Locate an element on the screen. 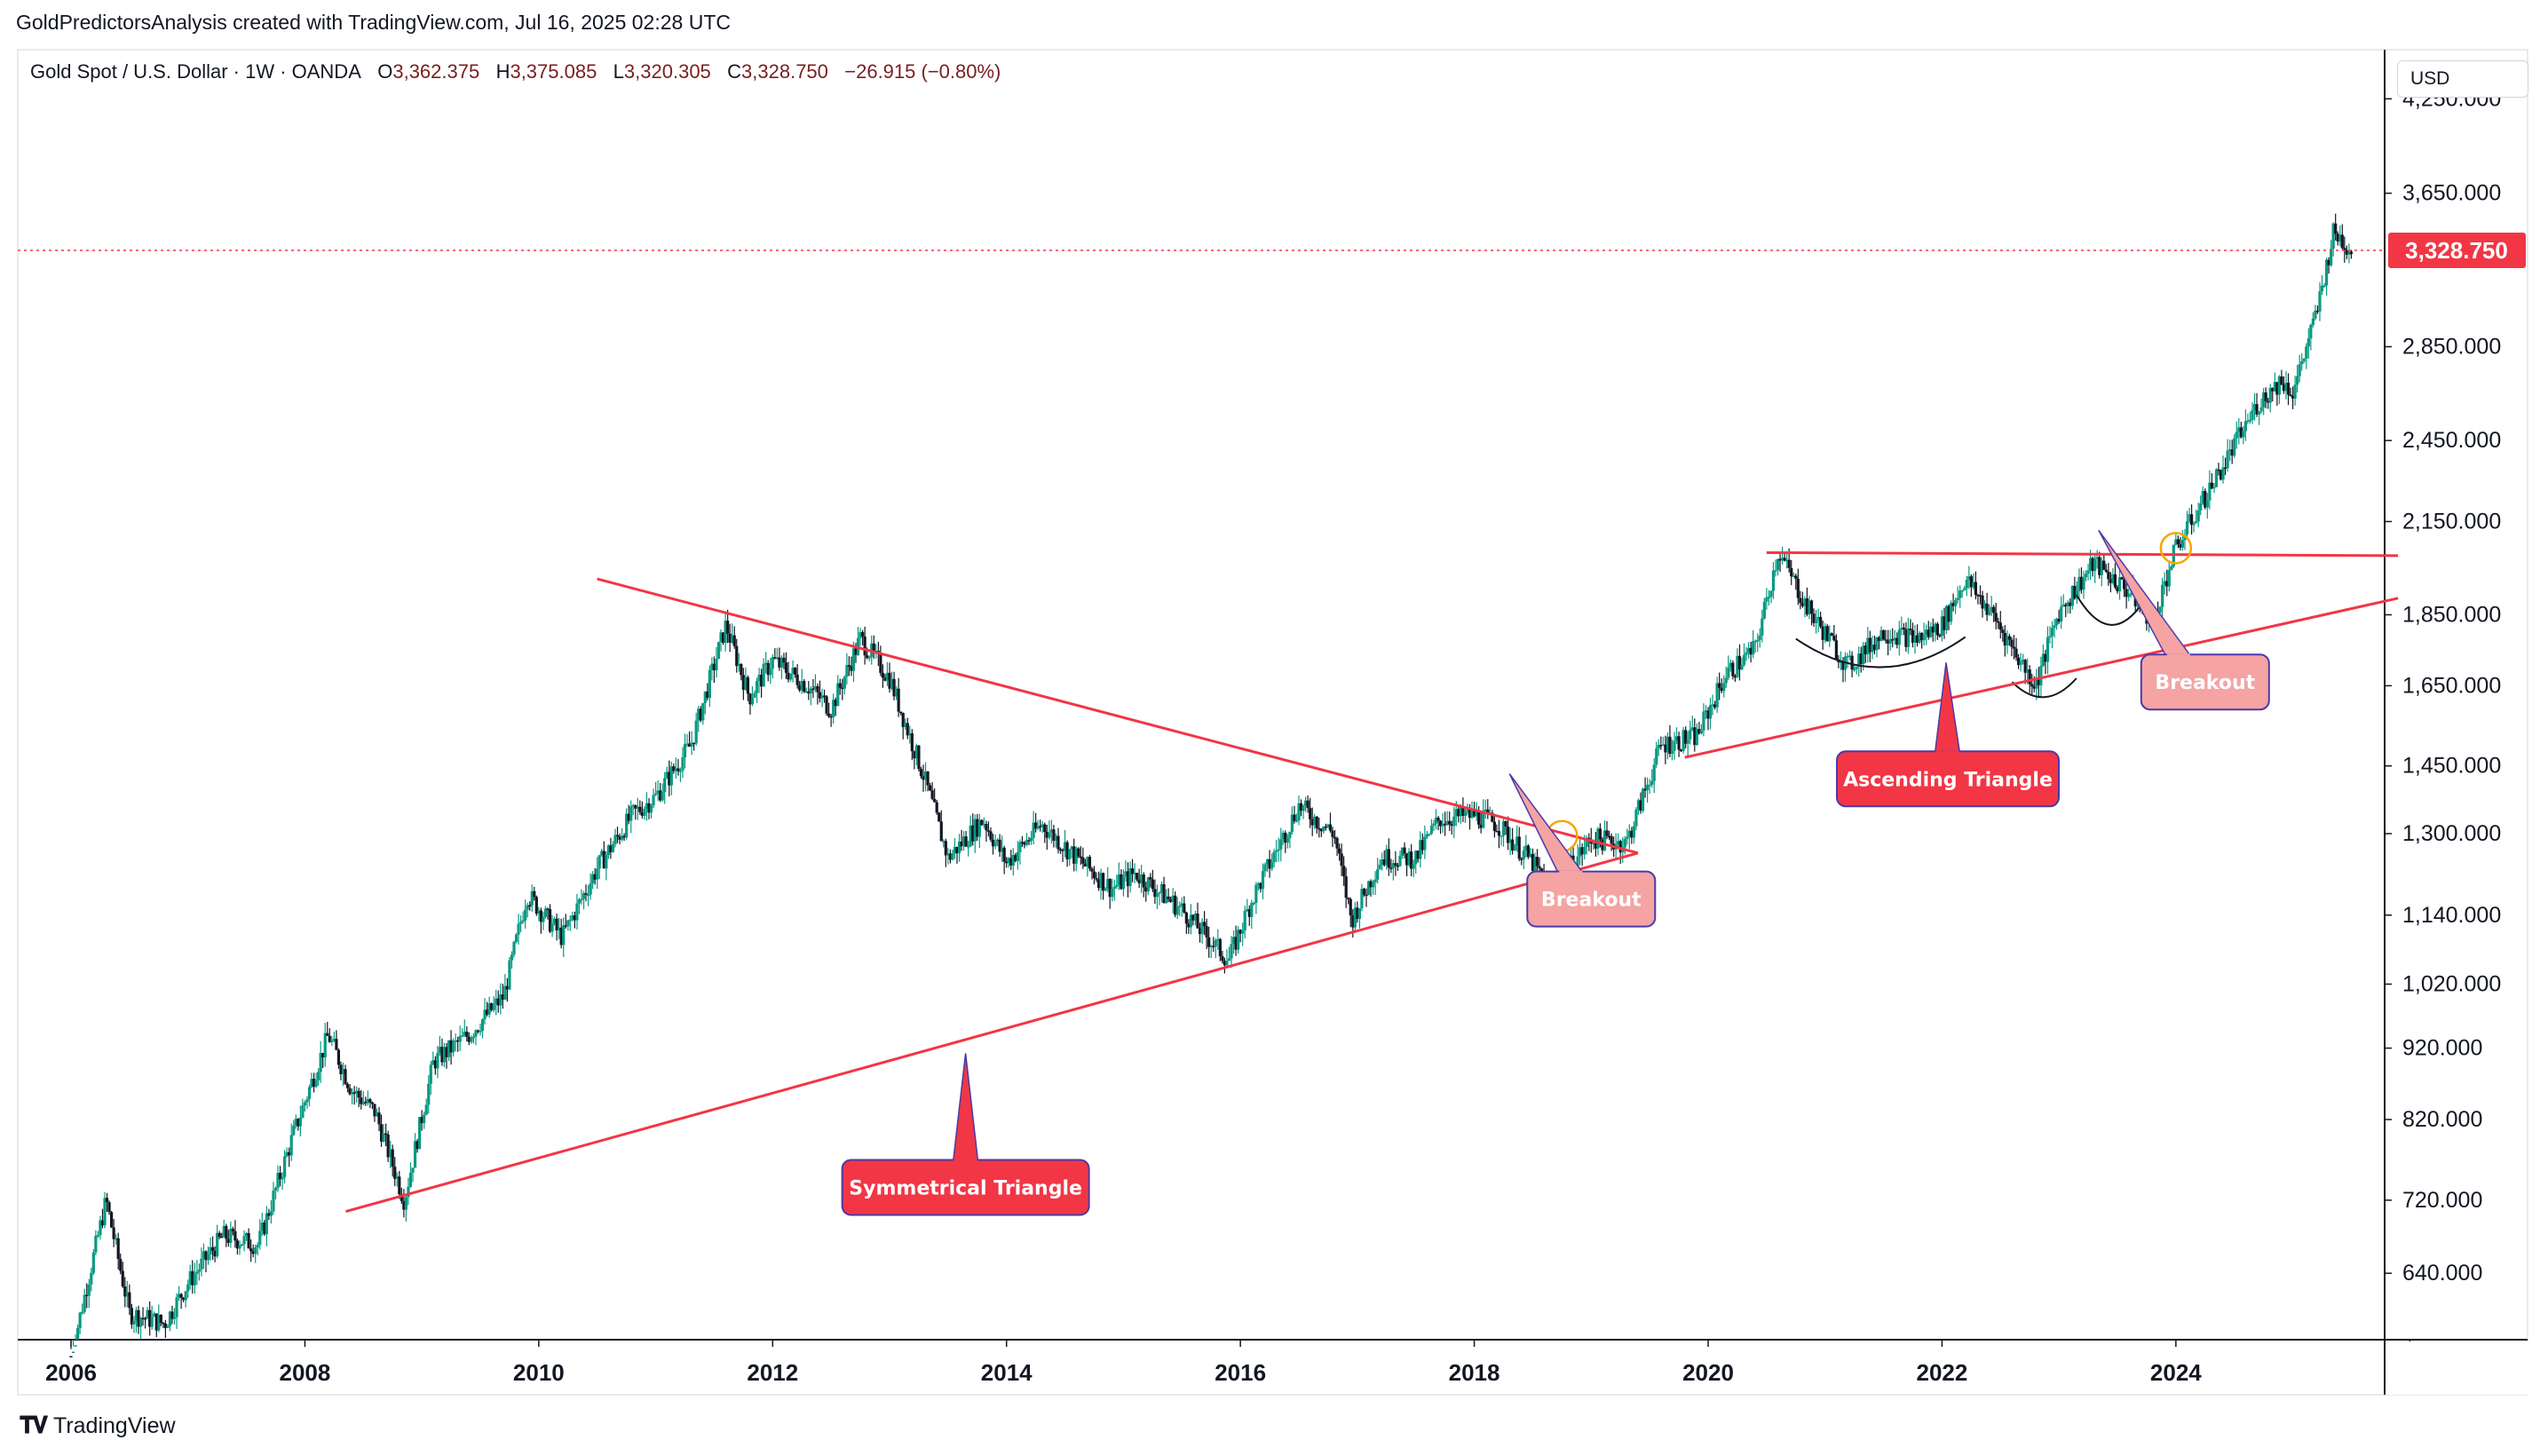 Image resolution: width=2548 pixels, height=1456 pixels. currency-selector: USD is located at coordinates (2462, 79).